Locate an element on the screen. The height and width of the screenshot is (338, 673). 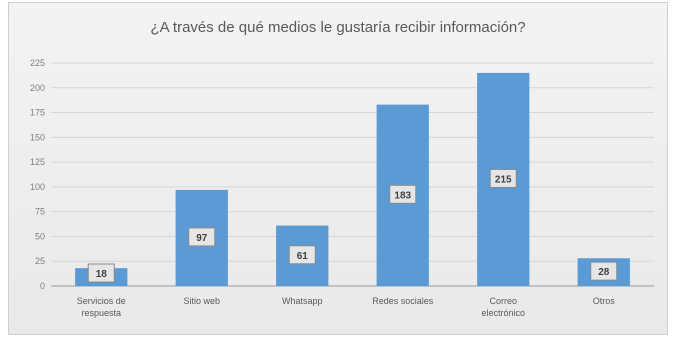
x-tick-label: Sitio web is located at coordinates (201, 301).